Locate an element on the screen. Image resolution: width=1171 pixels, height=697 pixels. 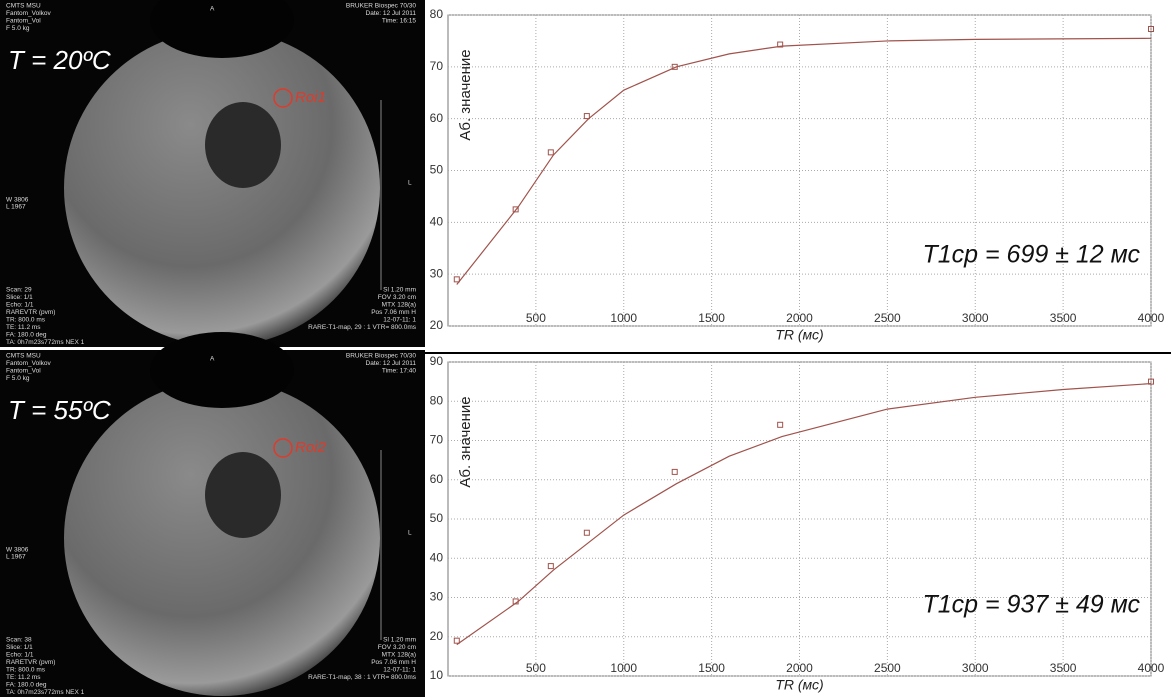
x-tick-label: 3500 is located at coordinates (1063, 668).